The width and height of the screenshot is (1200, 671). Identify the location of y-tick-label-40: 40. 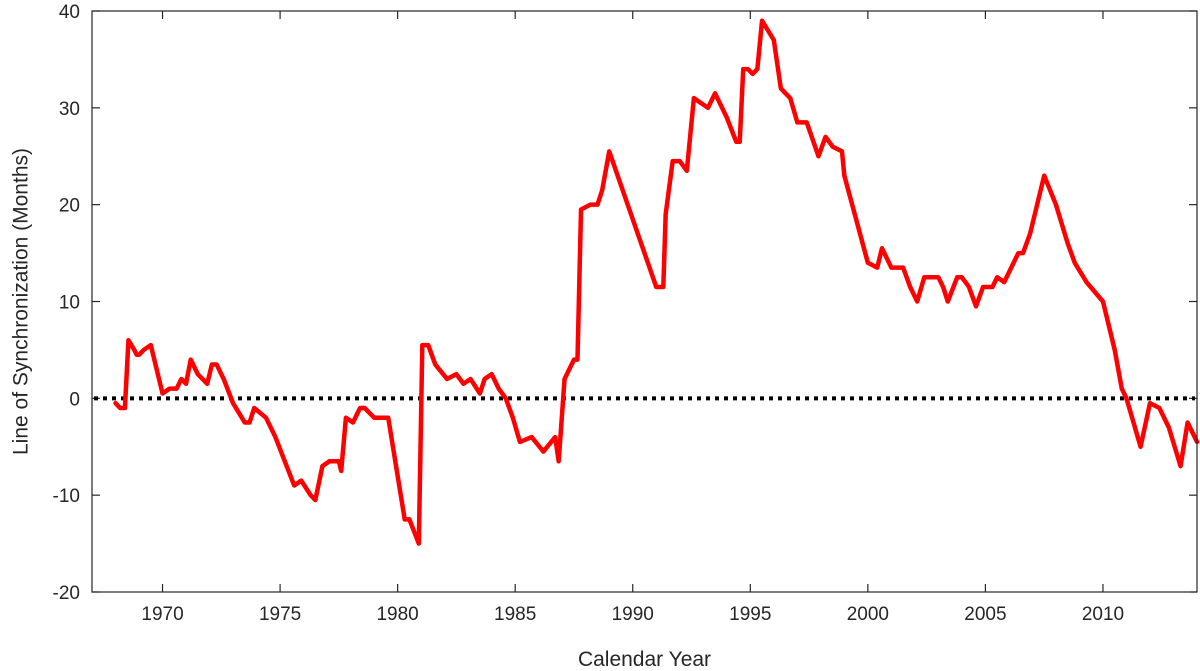
(69, 12).